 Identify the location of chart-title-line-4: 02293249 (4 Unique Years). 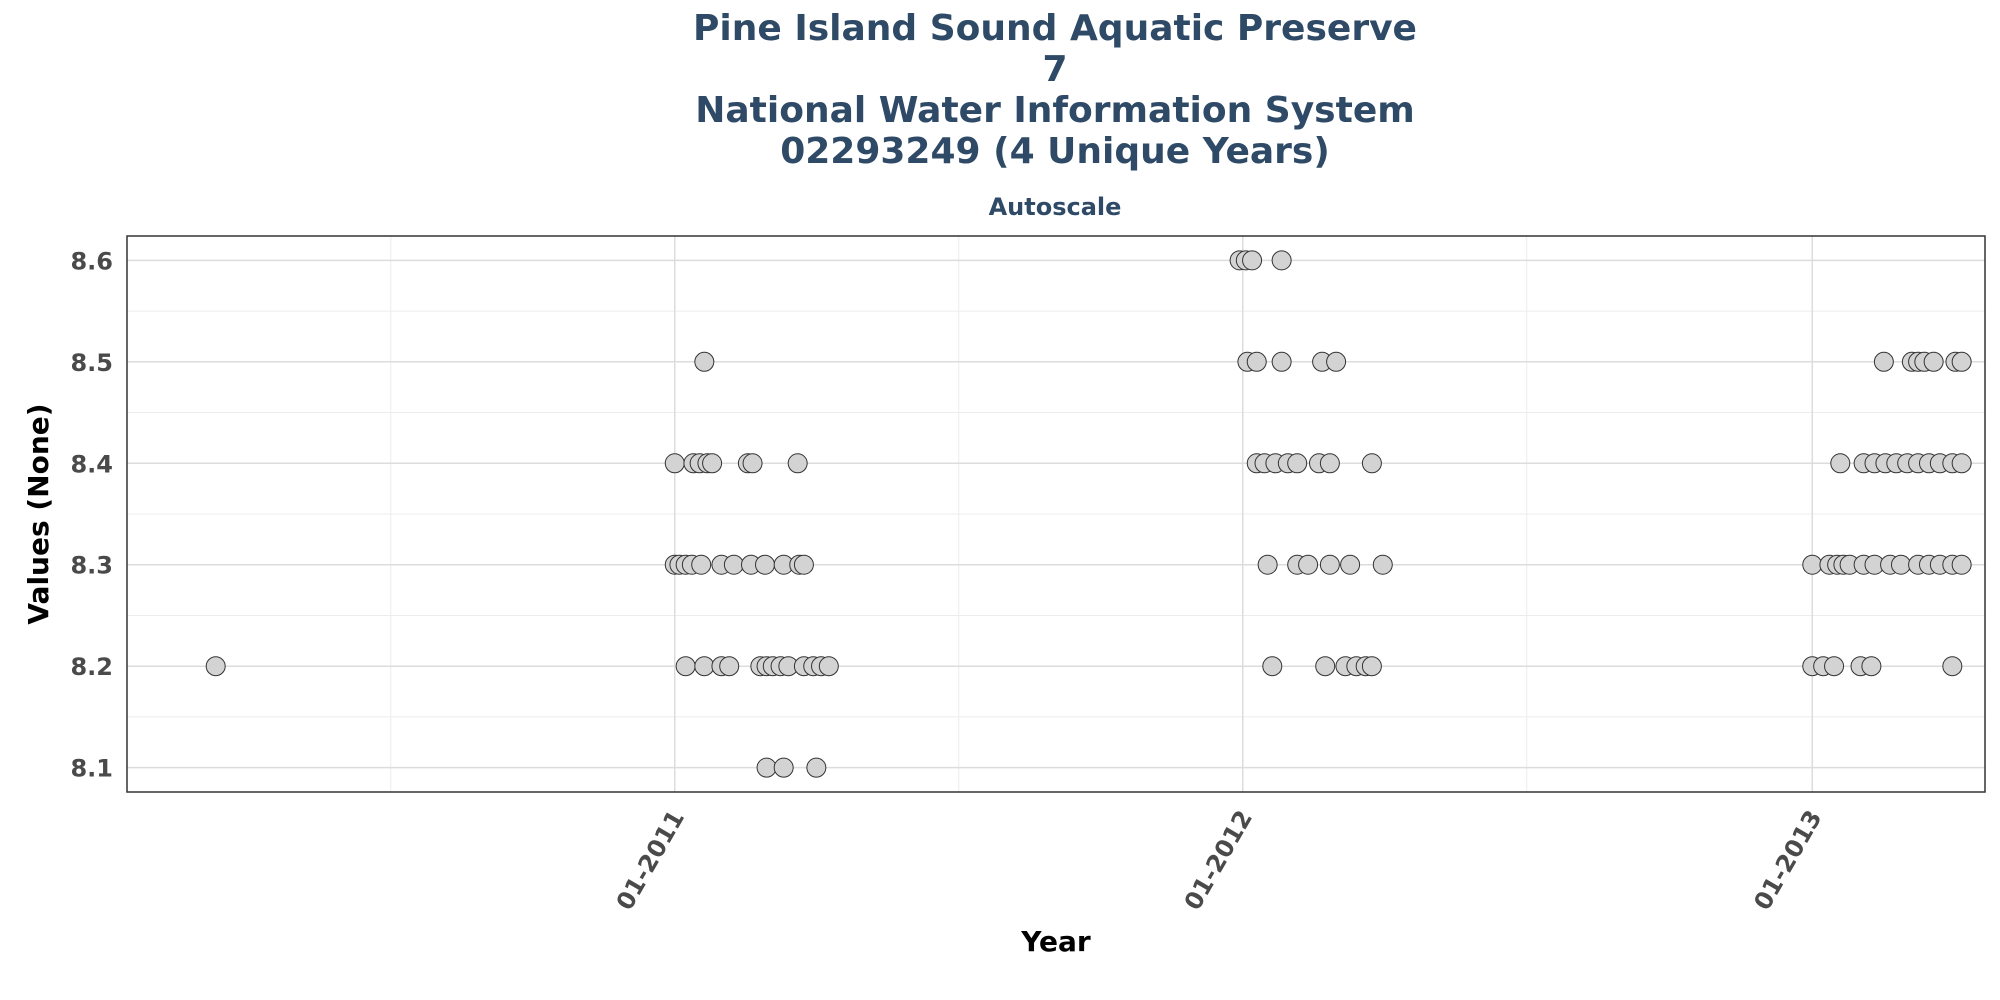
(1055, 151).